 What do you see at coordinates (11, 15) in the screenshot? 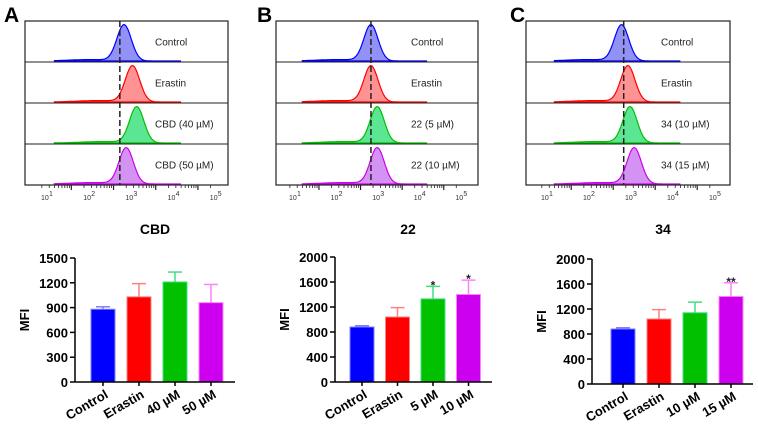
I see `panel-letter-a: A` at bounding box center [11, 15].